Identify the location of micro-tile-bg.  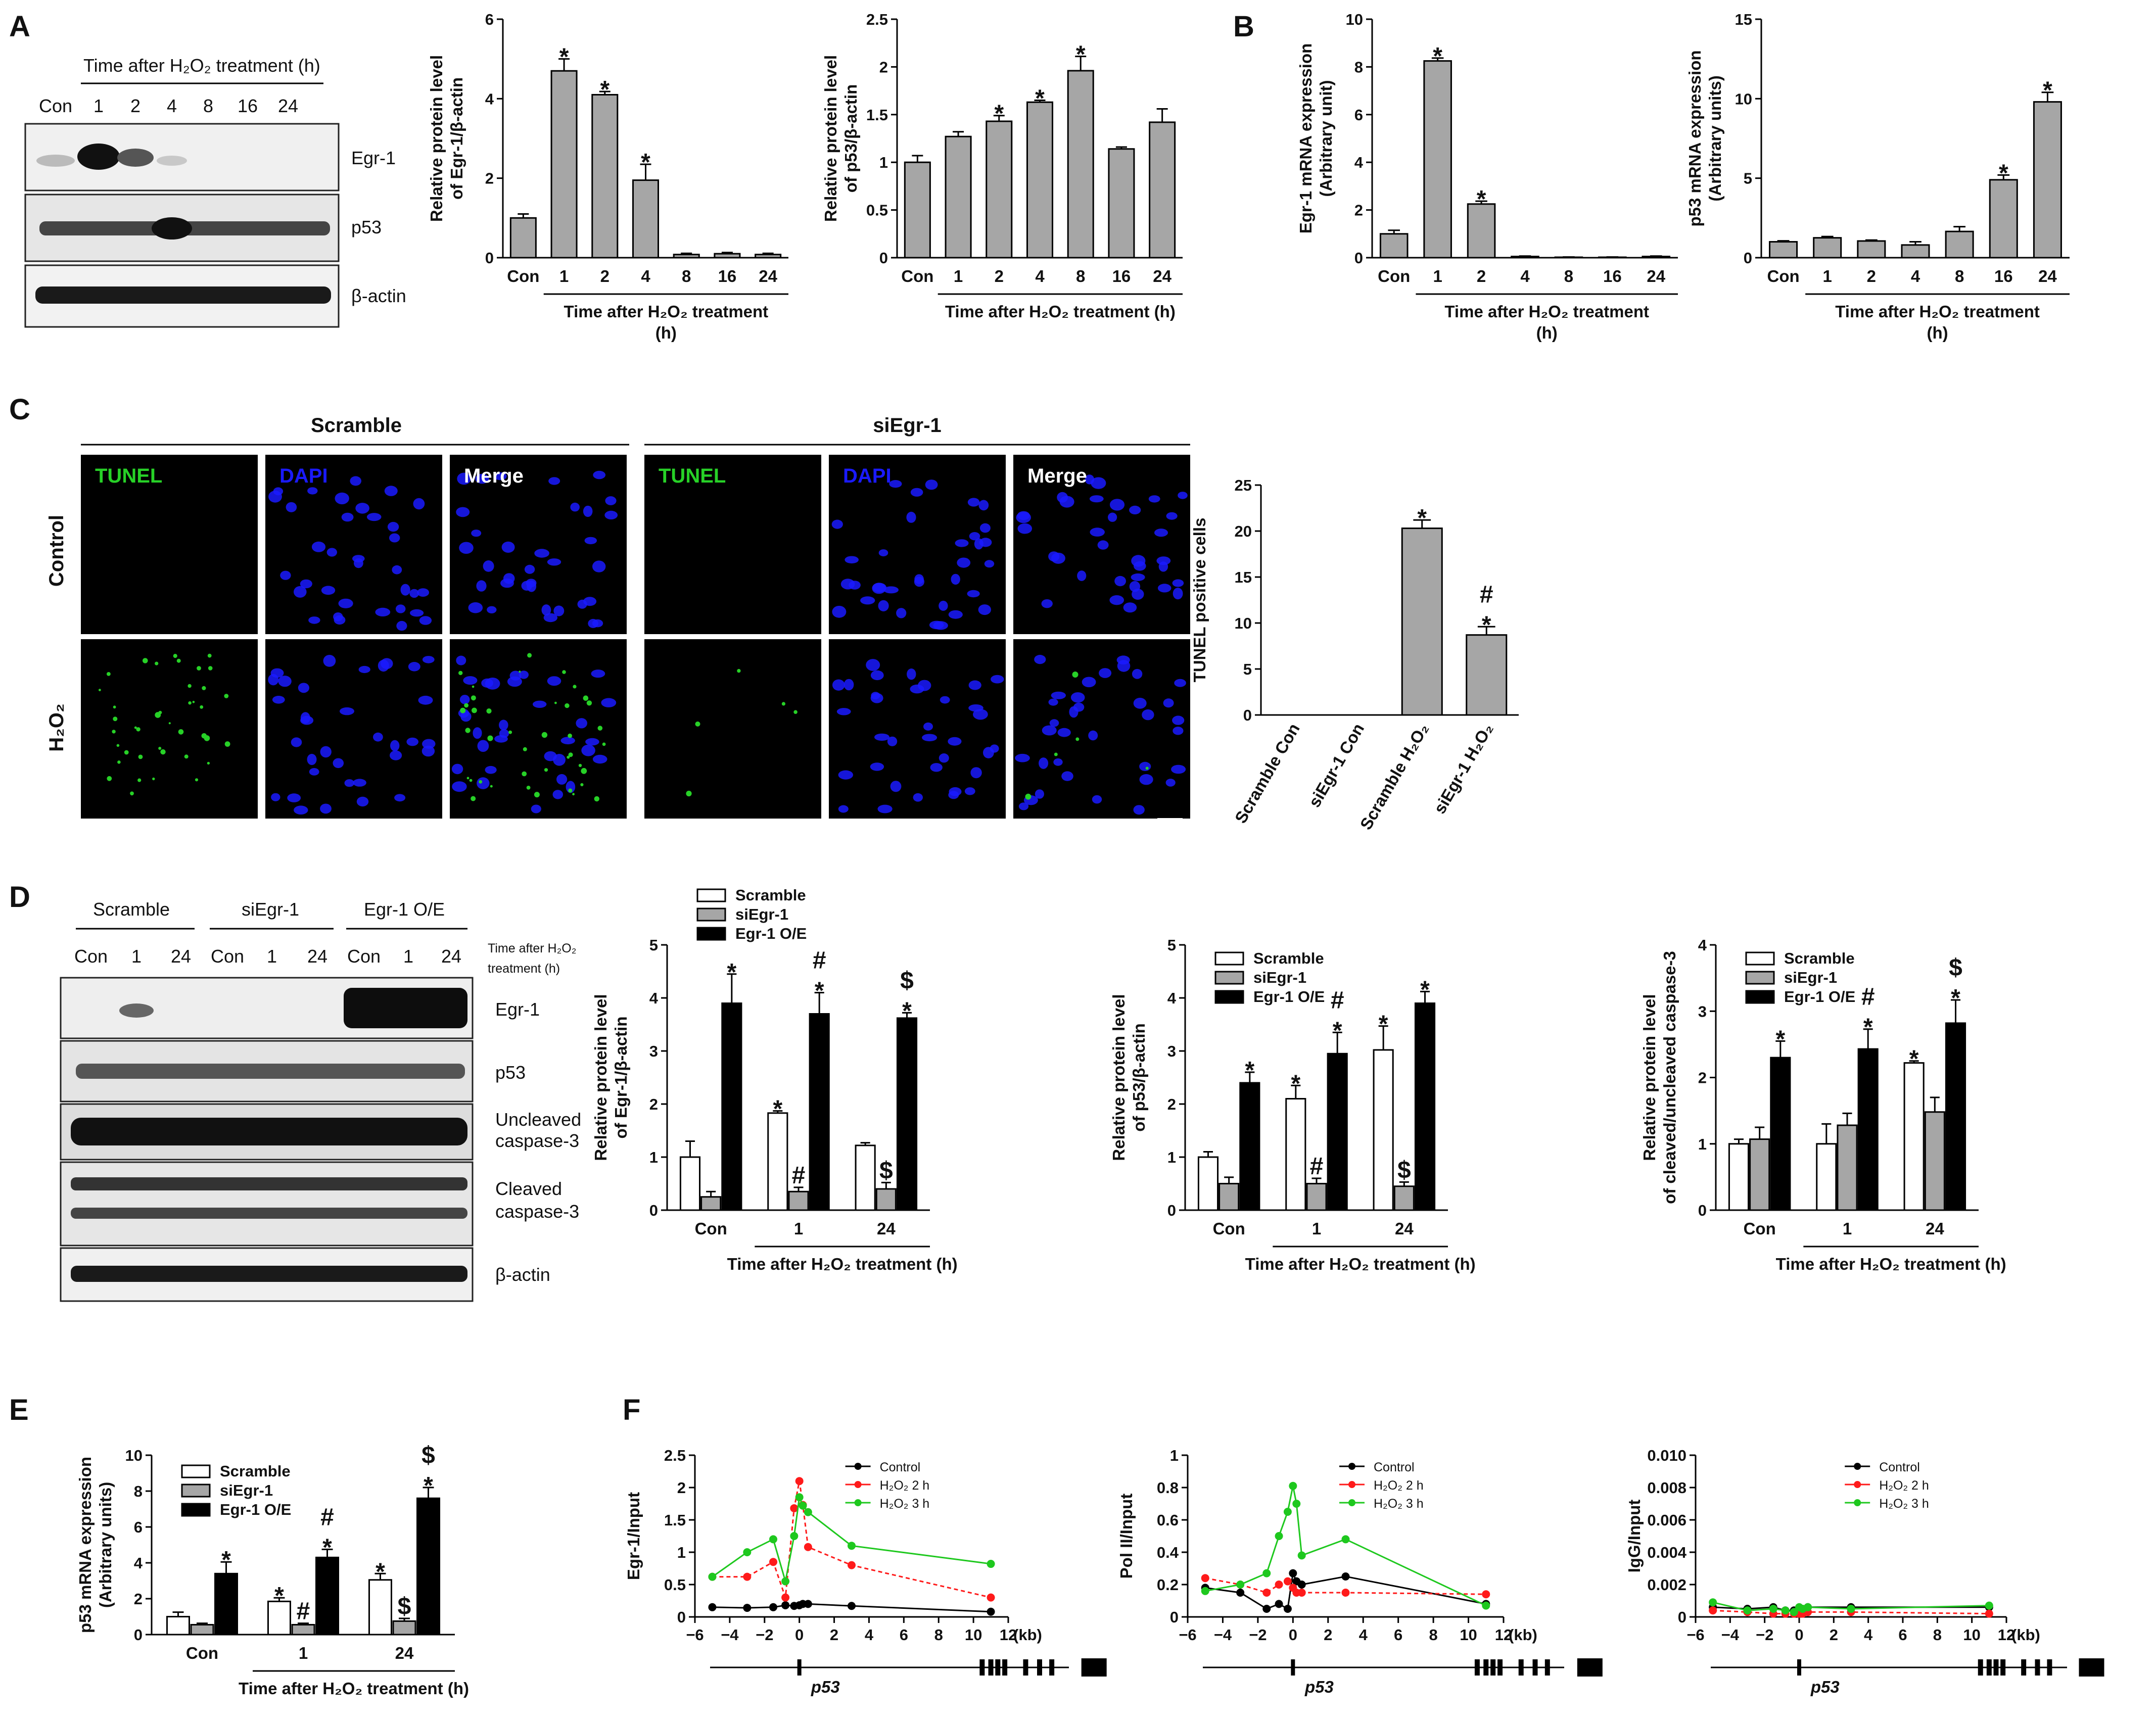
(732, 544).